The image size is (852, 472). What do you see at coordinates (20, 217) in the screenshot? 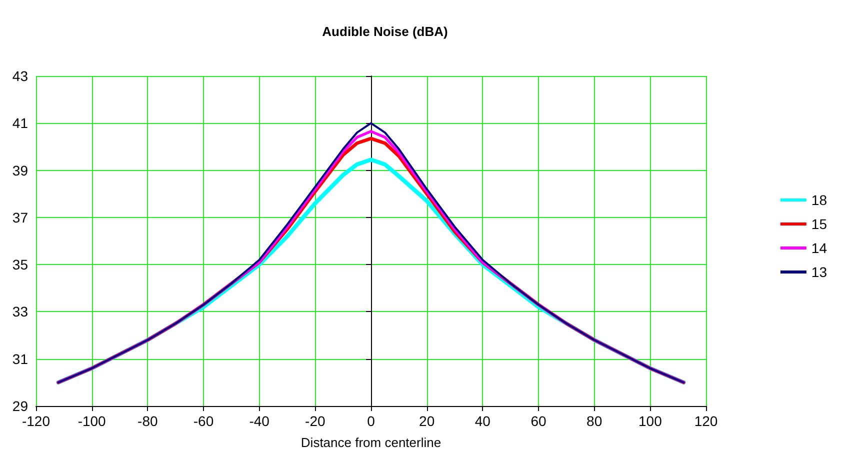
I see `y-tick-label: 37` at bounding box center [20, 217].